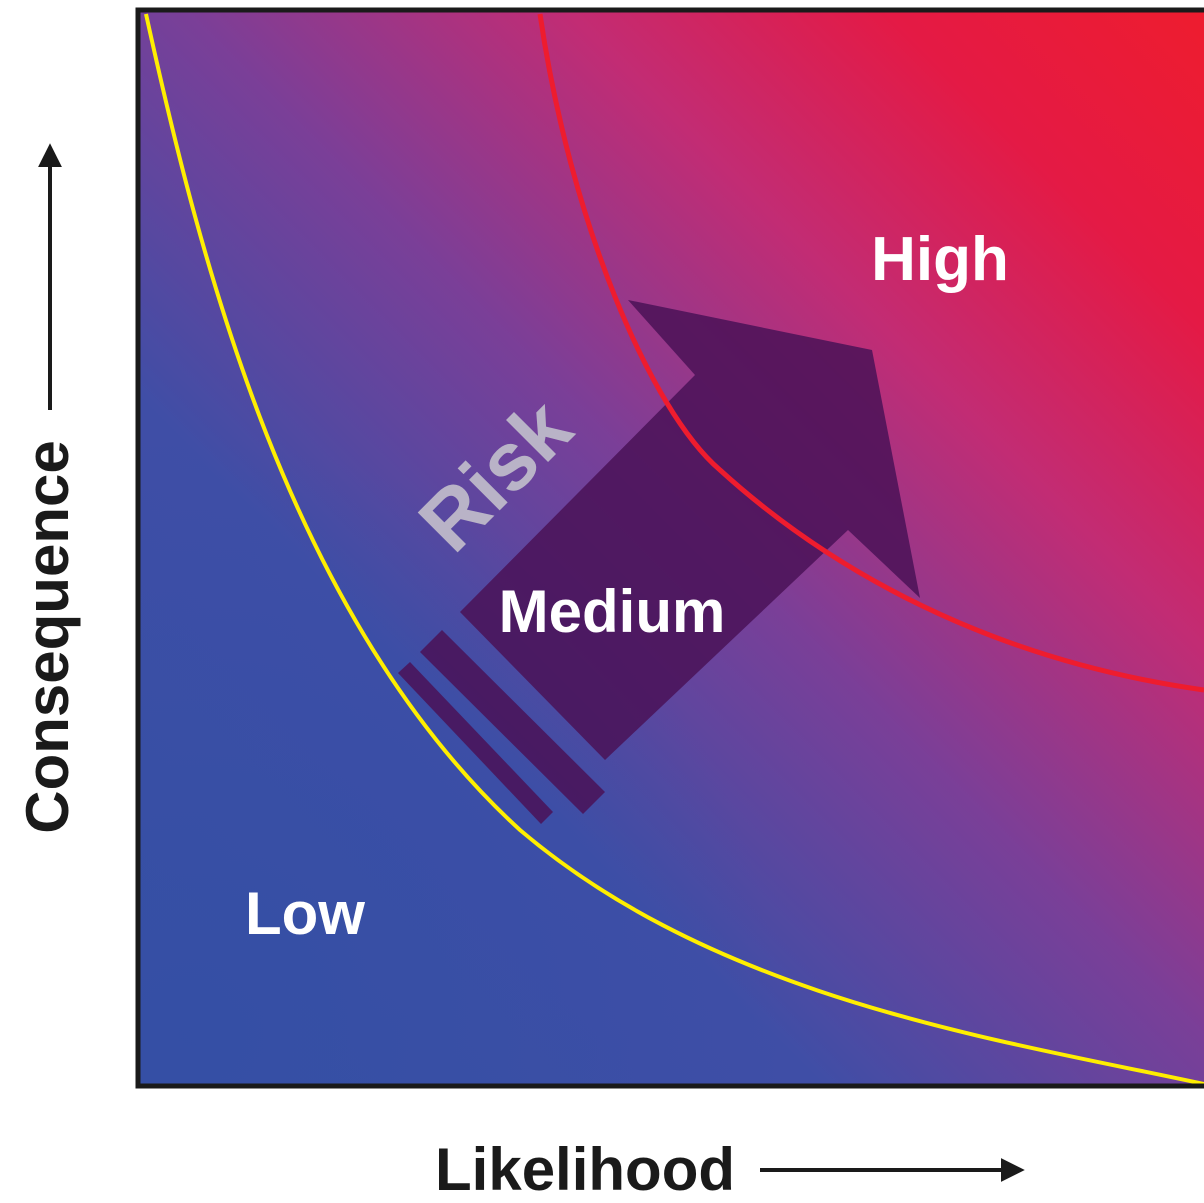 Image resolution: width=1204 pixels, height=1203 pixels. Describe the element at coordinates (305, 913) in the screenshot. I see `zone-label-low: Low` at that location.